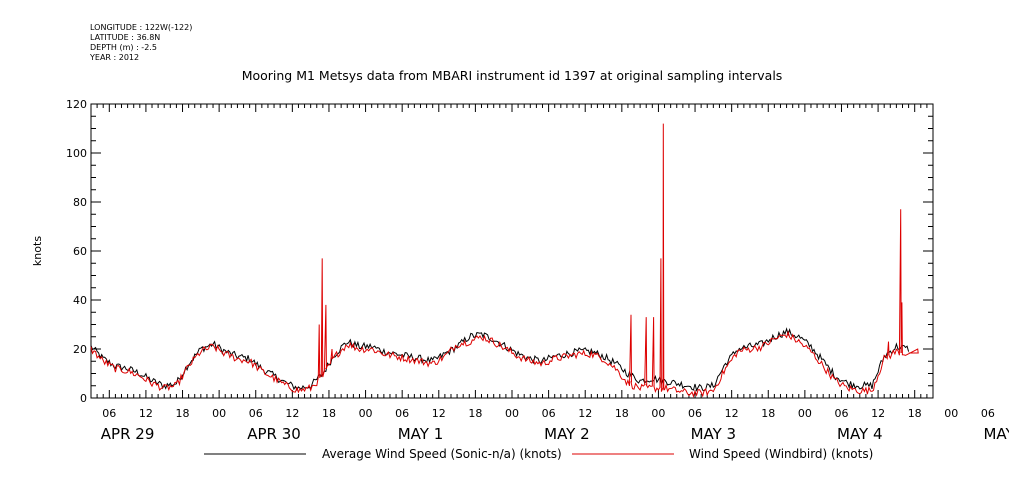 The height and width of the screenshot is (504, 1009). Describe the element at coordinates (80, 300) in the screenshot. I see `y-tick-label: 40` at that location.